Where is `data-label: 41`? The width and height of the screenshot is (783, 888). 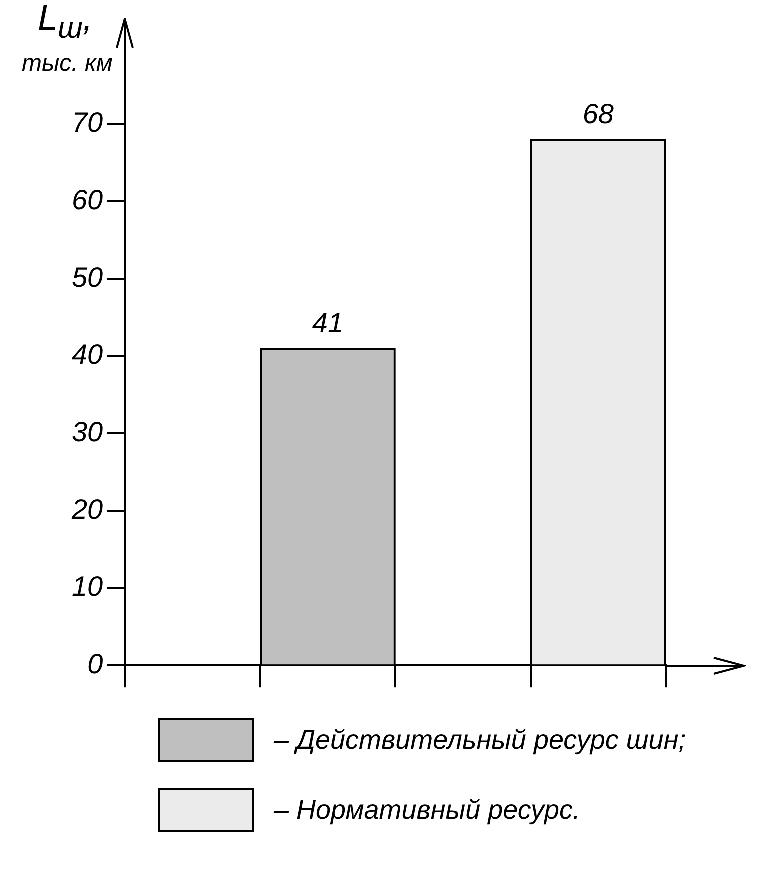
data-label: 41 is located at coordinates (328, 322).